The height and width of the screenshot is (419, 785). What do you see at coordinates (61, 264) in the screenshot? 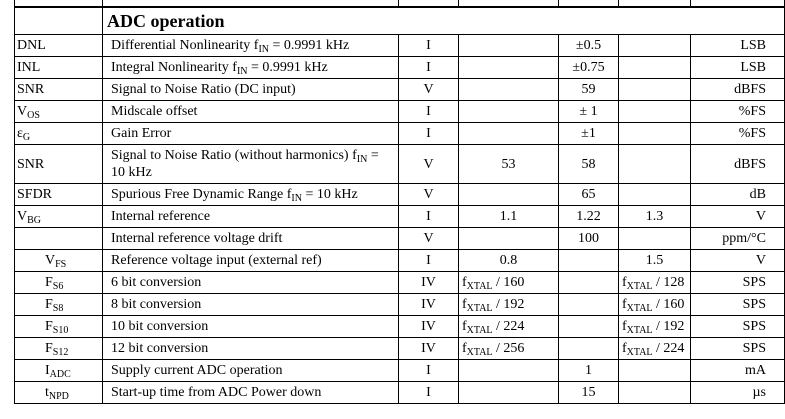
I see `symbol-subscript: FS` at bounding box center [61, 264].